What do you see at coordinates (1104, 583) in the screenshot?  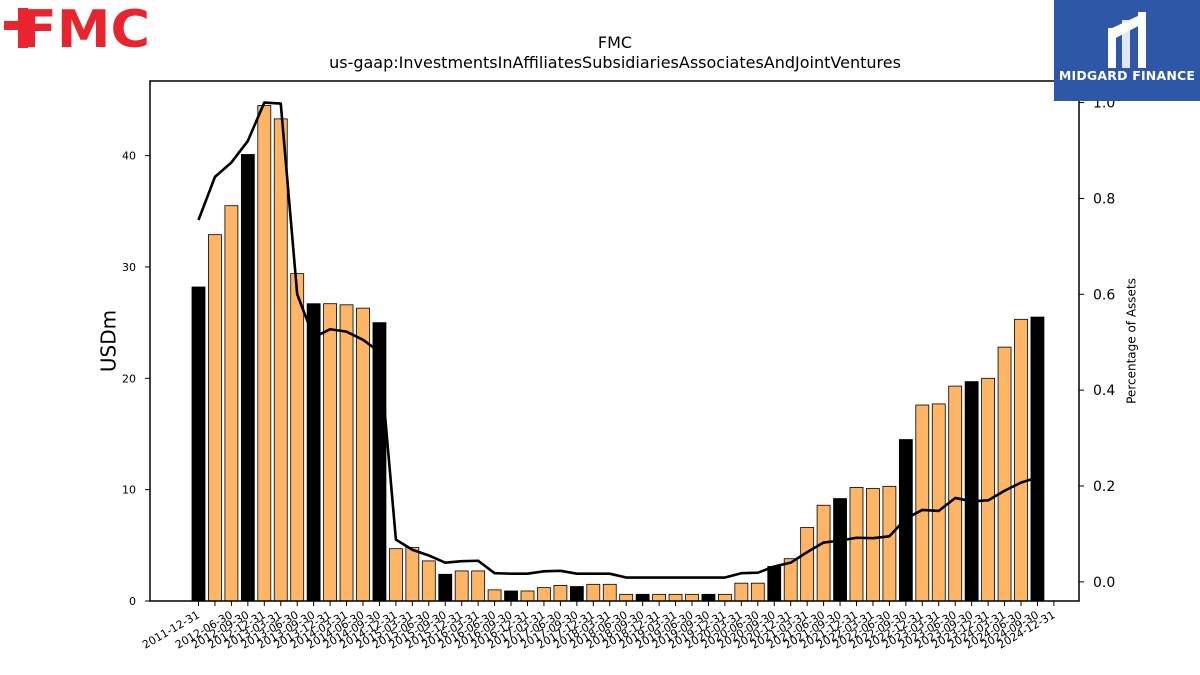 I see `y2-tick-label: 0.0` at bounding box center [1104, 583].